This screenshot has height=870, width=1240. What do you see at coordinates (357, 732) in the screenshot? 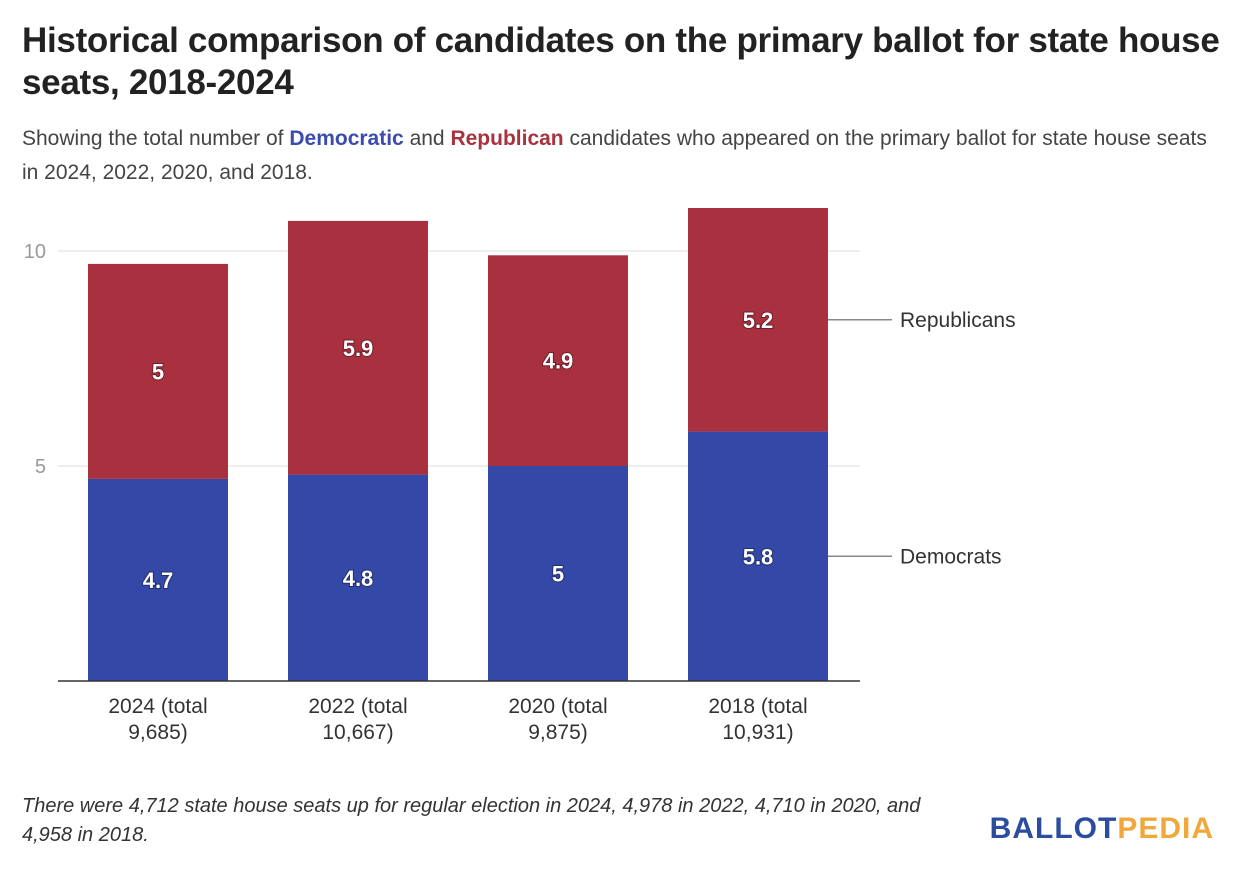
I see `x-tick-label-1-1: 10,667)` at bounding box center [357, 732].